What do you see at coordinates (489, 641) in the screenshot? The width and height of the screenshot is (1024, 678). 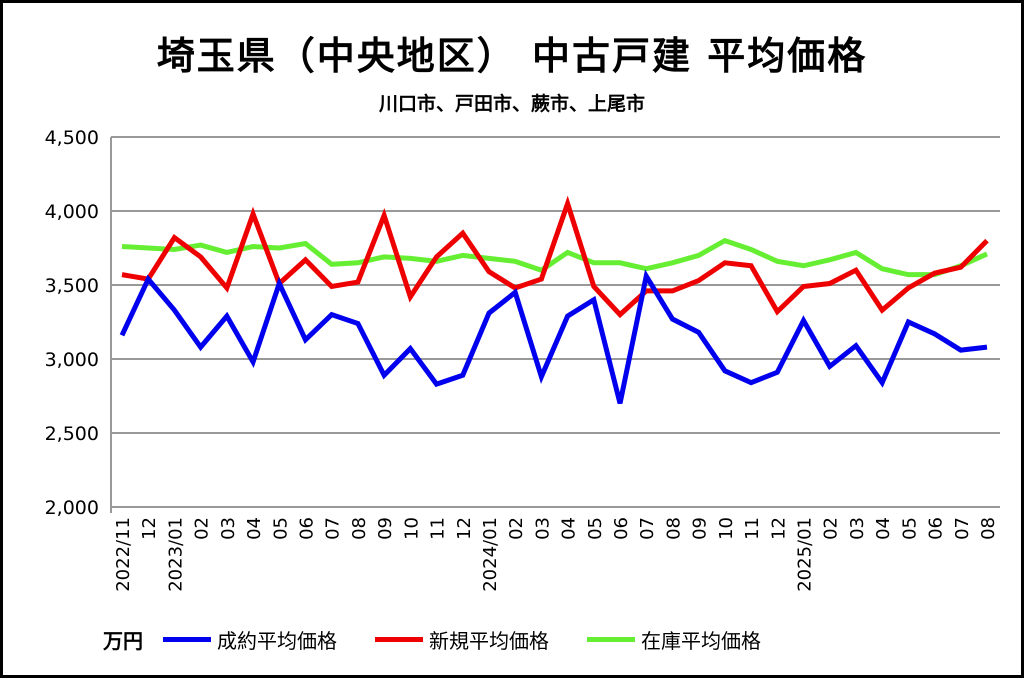 I see `legend-label: 新規平均価格` at bounding box center [489, 641].